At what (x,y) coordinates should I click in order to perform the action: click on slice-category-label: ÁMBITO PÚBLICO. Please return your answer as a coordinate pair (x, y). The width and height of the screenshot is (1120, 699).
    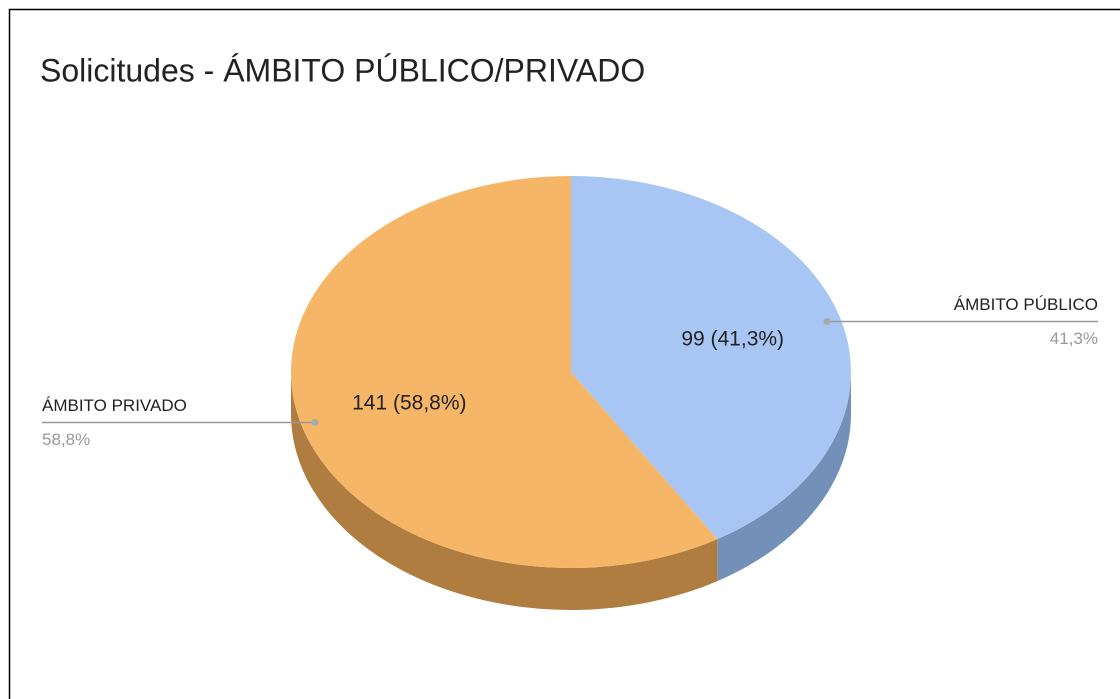
    Looking at the image, I should click on (1026, 304).